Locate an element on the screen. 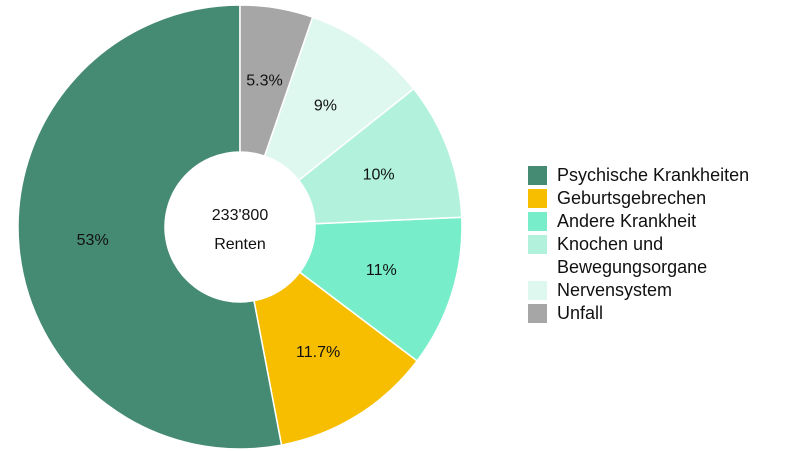  legend-label: Andere Krankheit is located at coordinates (627, 221).